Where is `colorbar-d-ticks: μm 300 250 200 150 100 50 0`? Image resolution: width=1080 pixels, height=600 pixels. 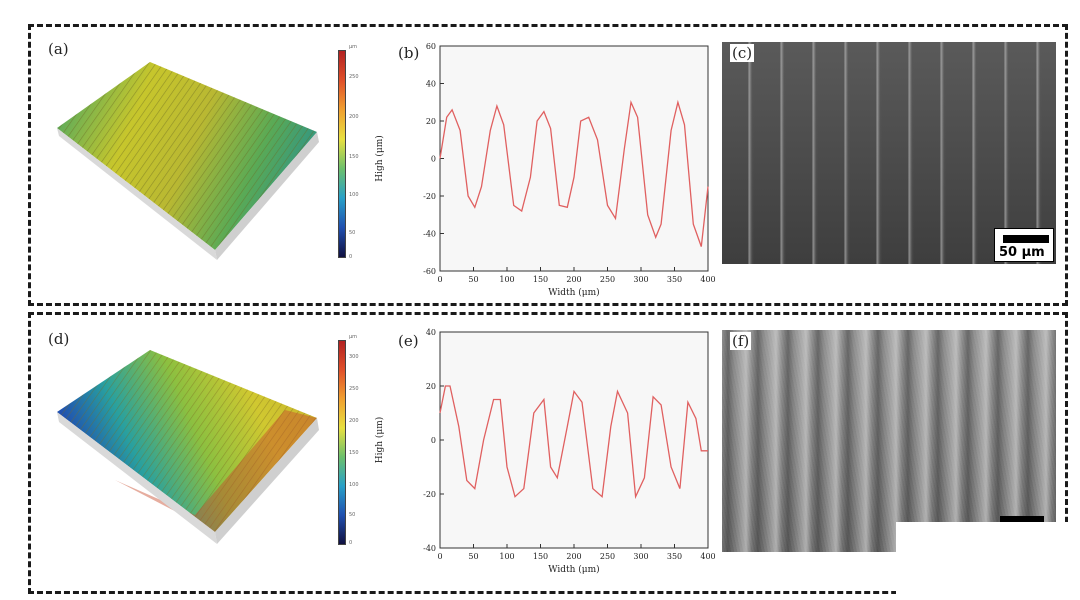 colorbar-d-ticks: μm 300 250 200 150 100 50 0 is located at coordinates (359, 441).